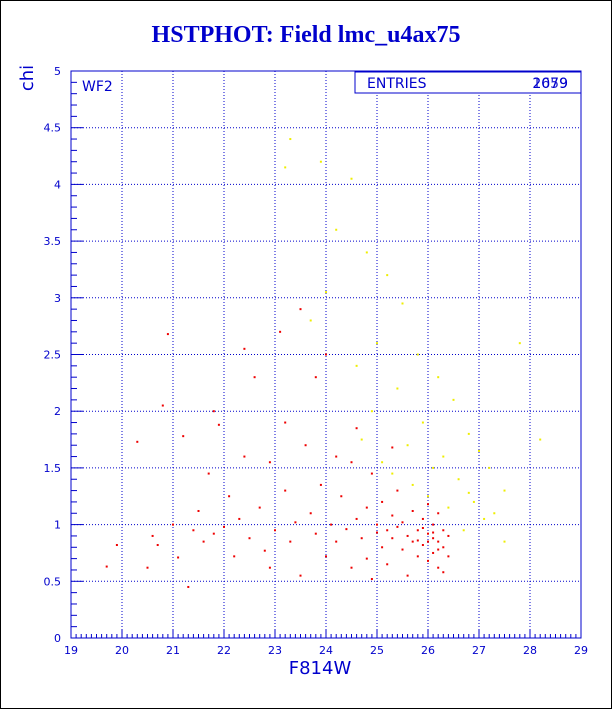  Describe the element at coordinates (320, 668) in the screenshot. I see `x-axis-label: F814W` at that location.